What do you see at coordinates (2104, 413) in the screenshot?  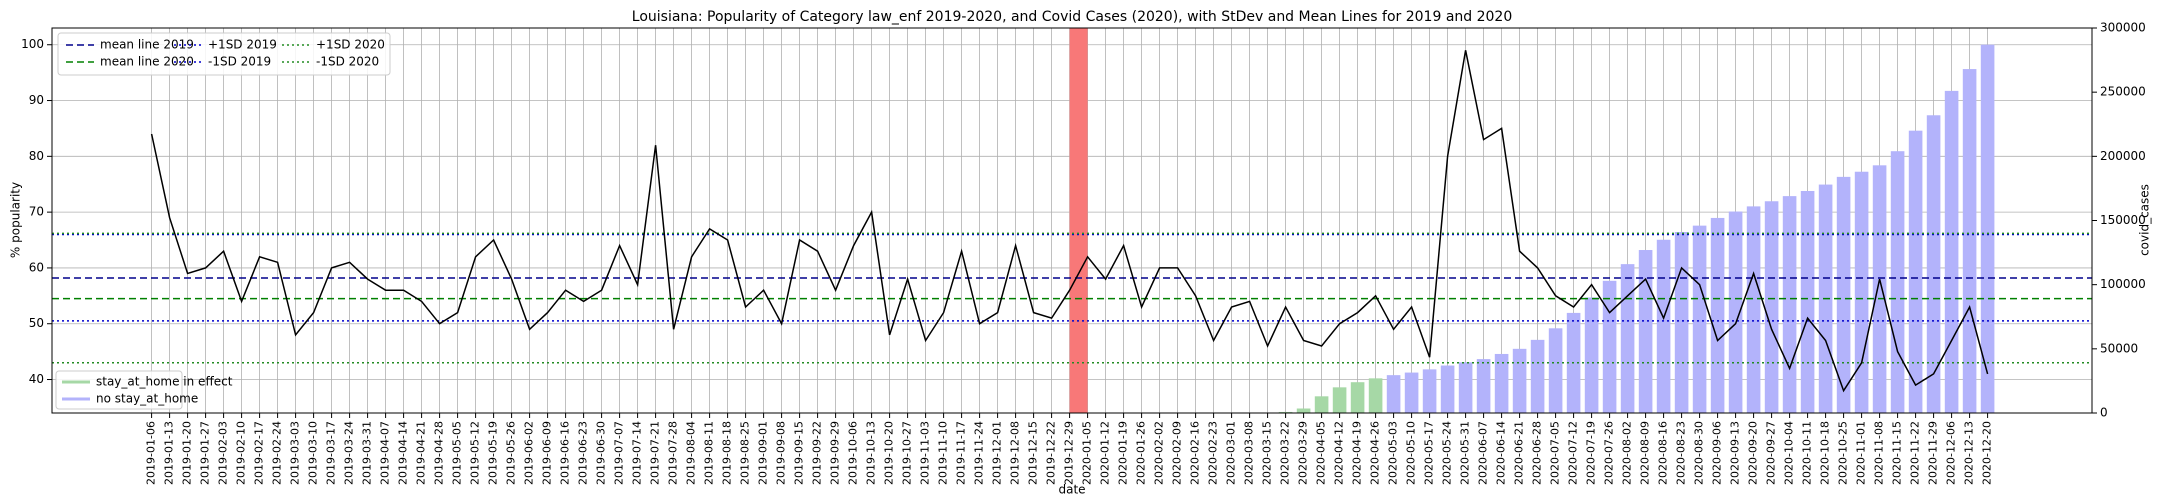 I see `y2-tick-label: 0` at bounding box center [2104, 413].